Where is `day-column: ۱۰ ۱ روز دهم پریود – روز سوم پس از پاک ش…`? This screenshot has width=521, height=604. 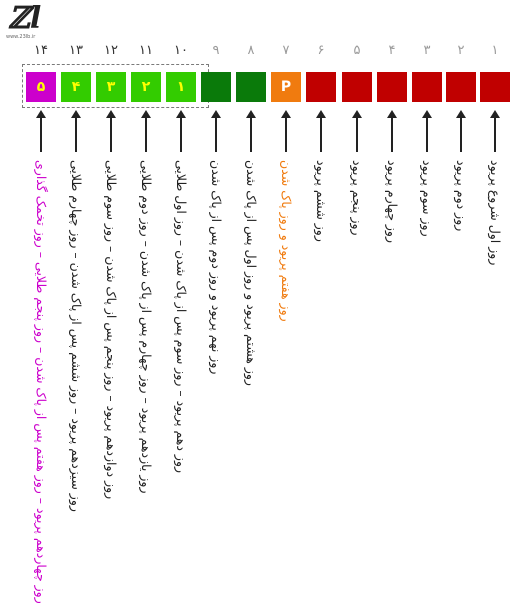 day-column: ۱۰ ۱ روز دهم پریود – روز سوم پس از پاک ش… is located at coordinates (181, 320).